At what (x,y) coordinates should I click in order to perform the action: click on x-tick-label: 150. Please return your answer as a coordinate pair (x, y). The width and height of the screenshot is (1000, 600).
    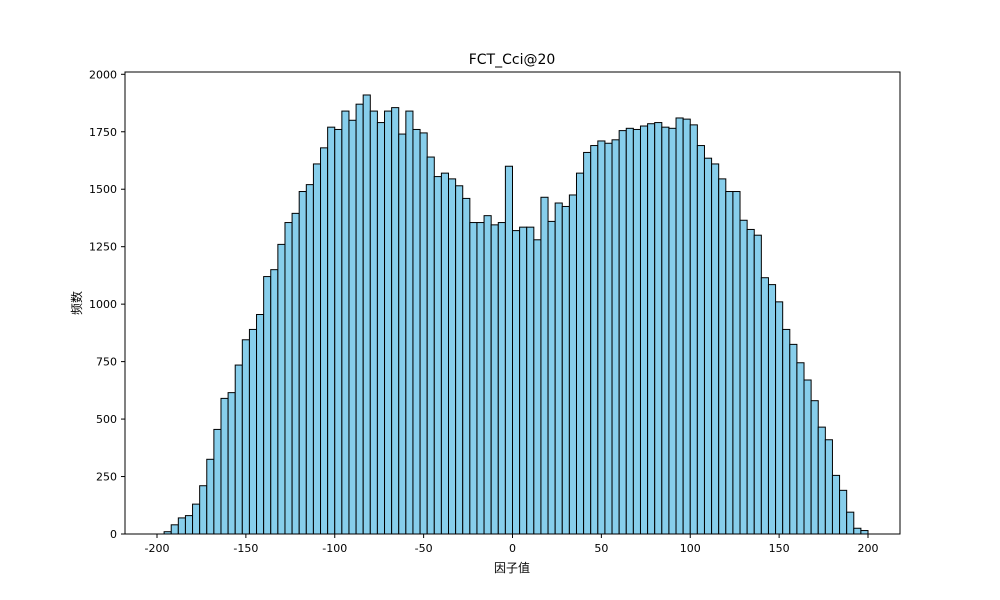
    Looking at the image, I should click on (779, 548).